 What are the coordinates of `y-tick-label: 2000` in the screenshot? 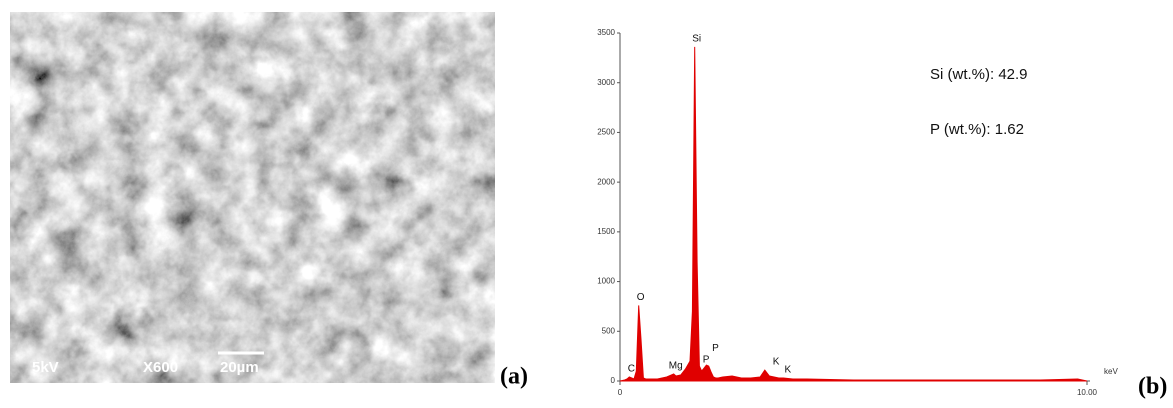 It's located at (606, 181).